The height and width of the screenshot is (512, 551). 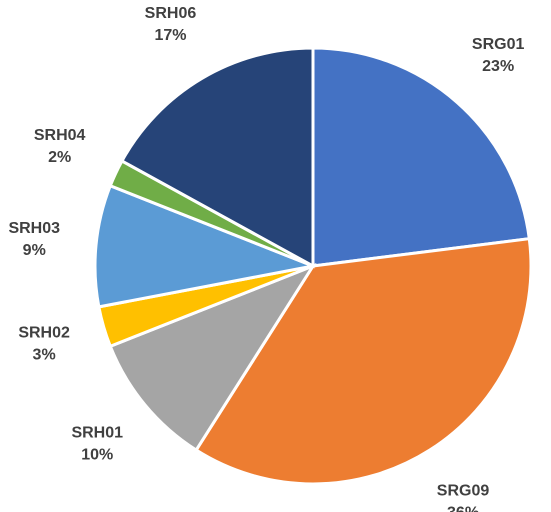 What do you see at coordinates (97, 455) in the screenshot?
I see `slice-label-value: 10%` at bounding box center [97, 455].